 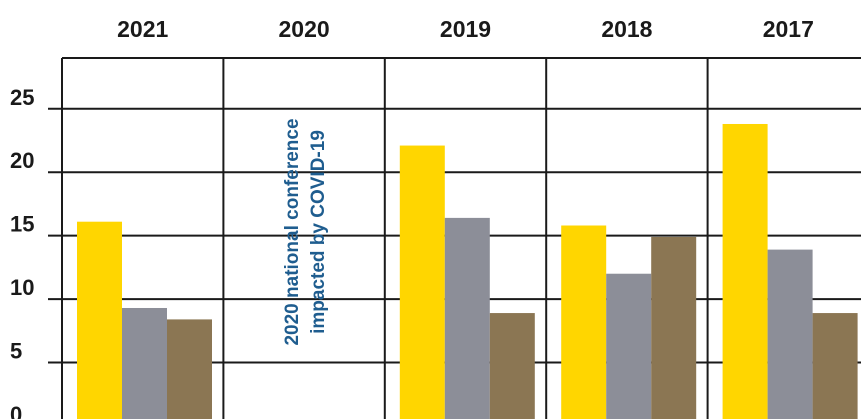 What do you see at coordinates (318, 232) in the screenshot?
I see `annotation-line-2: impacted by COVID-19` at bounding box center [318, 232].